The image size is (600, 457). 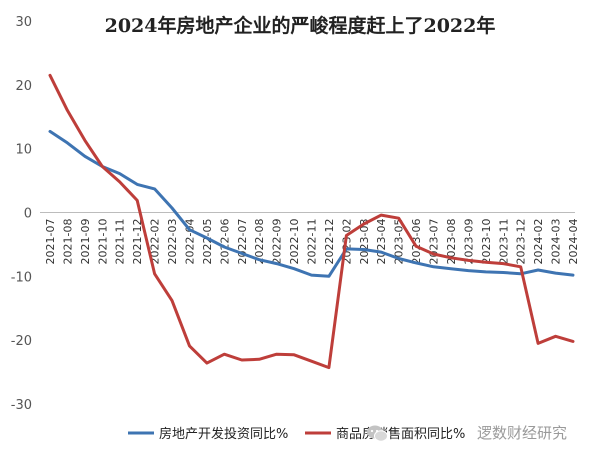 I want to click on x-tick-label: 2021-07, so click(x=50, y=242).